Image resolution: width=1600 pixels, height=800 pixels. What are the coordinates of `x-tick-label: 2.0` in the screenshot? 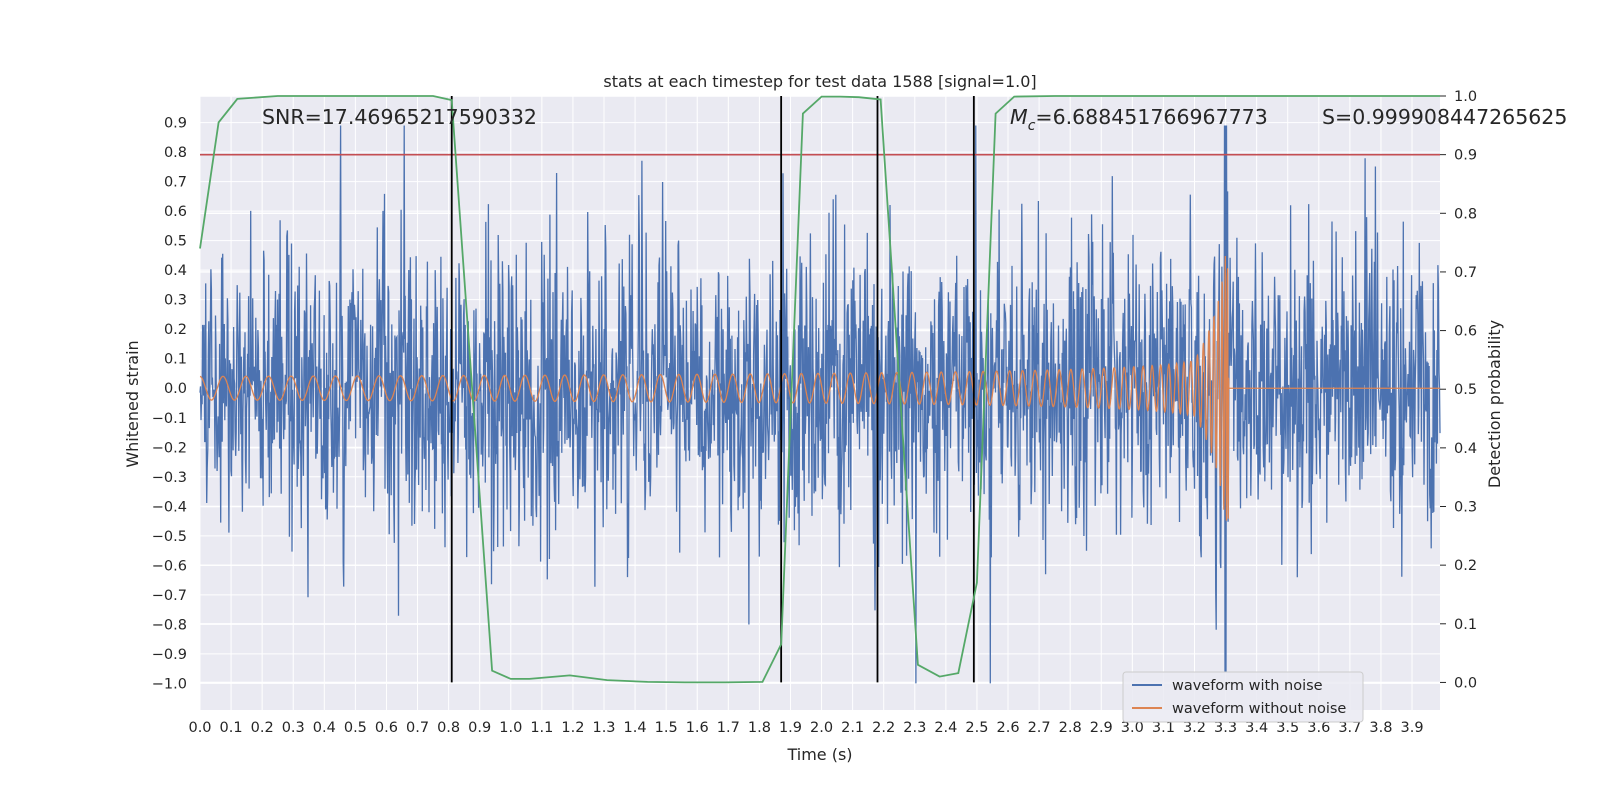 It's located at (821, 728).